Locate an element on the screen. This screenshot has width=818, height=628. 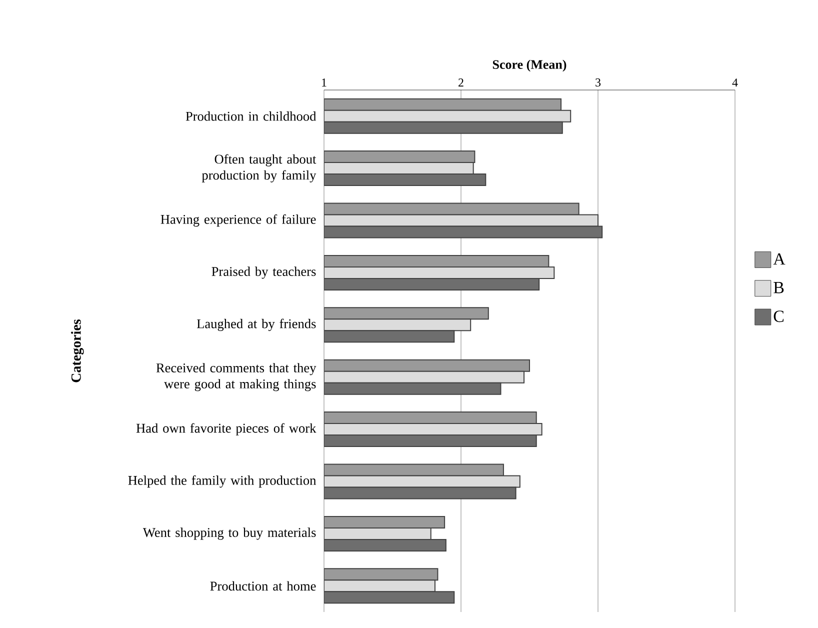
y-tick-label: Had own favorite pieces of work is located at coordinates (226, 429).